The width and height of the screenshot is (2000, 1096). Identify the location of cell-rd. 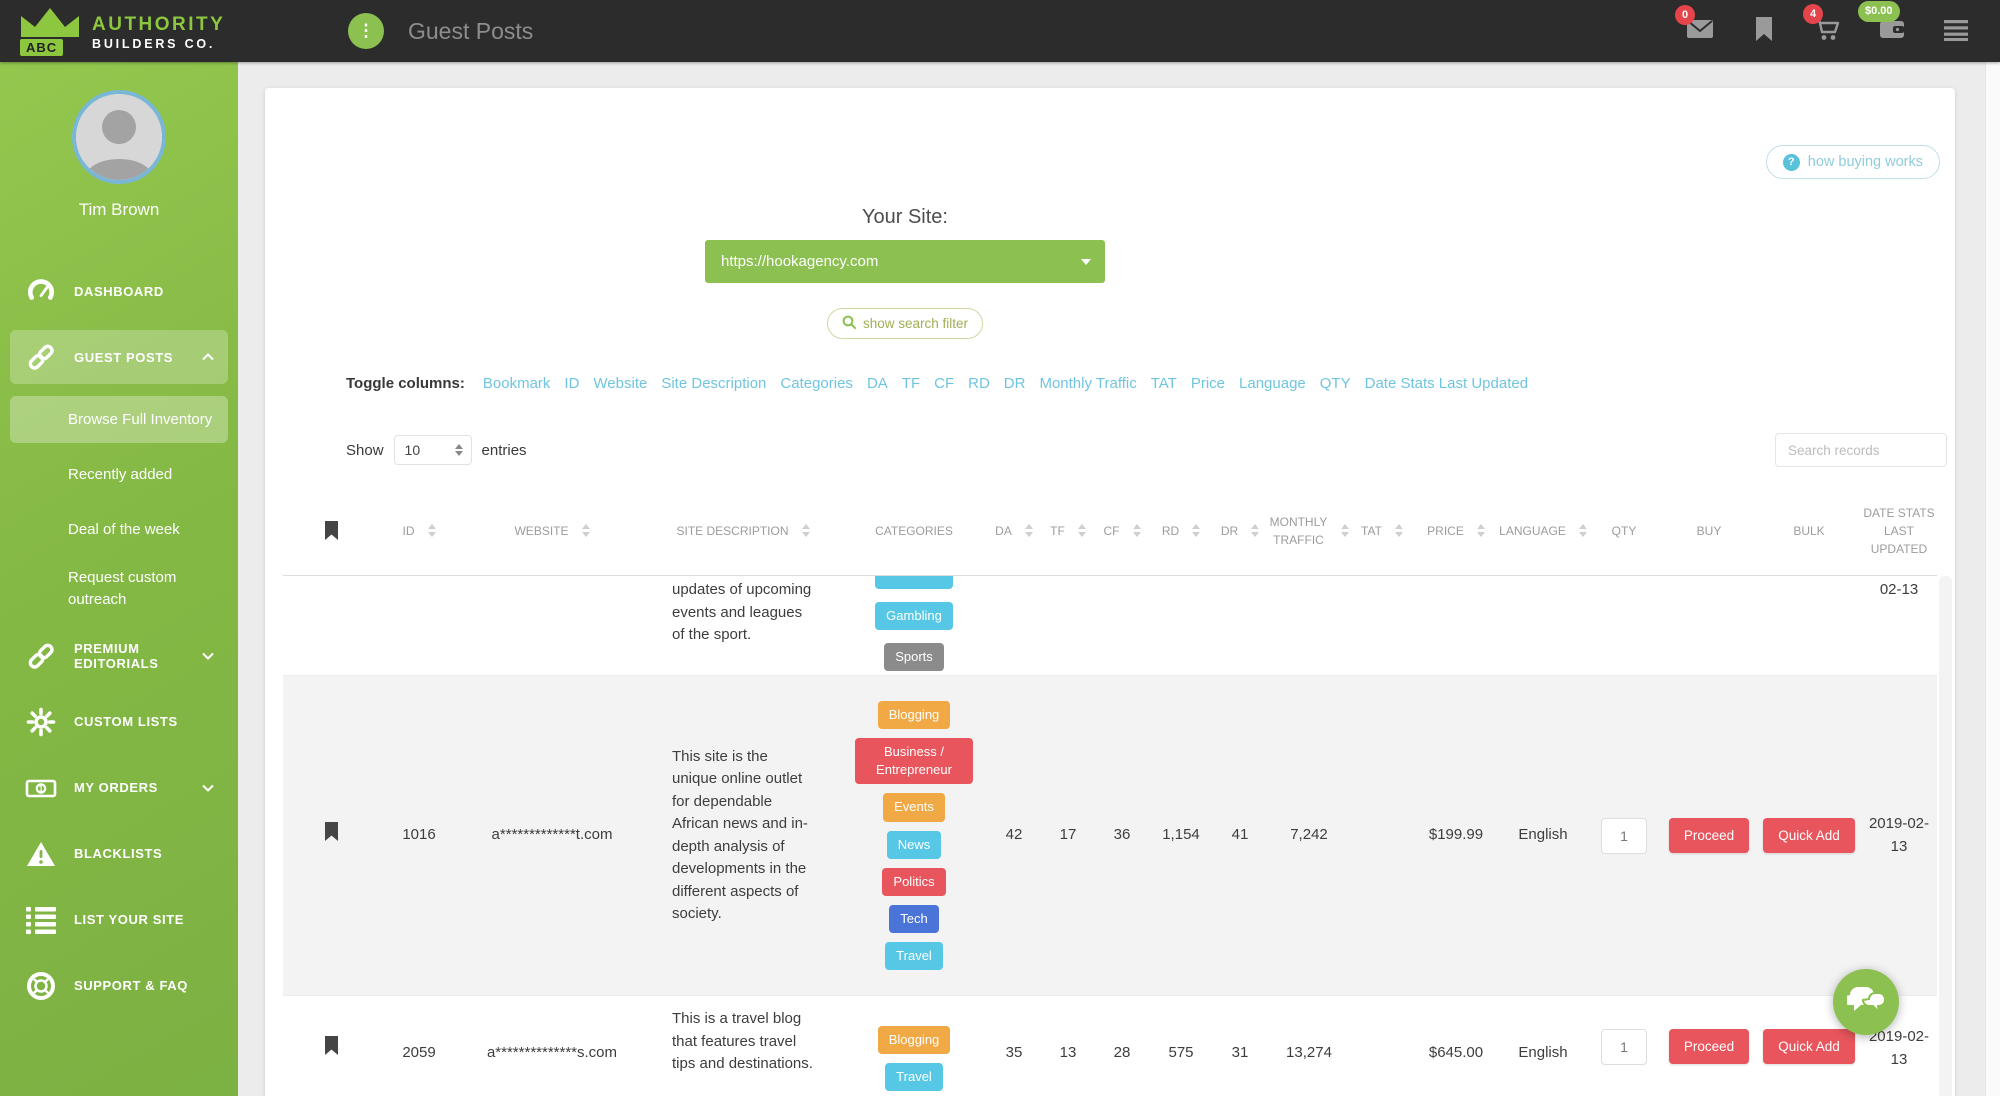
(1181, 625).